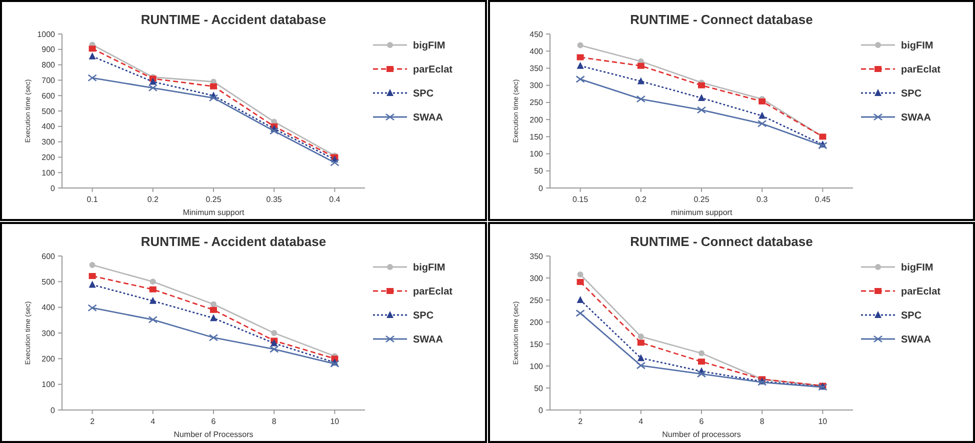 The image size is (975, 443). What do you see at coordinates (537, 34) in the screenshot?
I see `y-tick-label: 450` at bounding box center [537, 34].